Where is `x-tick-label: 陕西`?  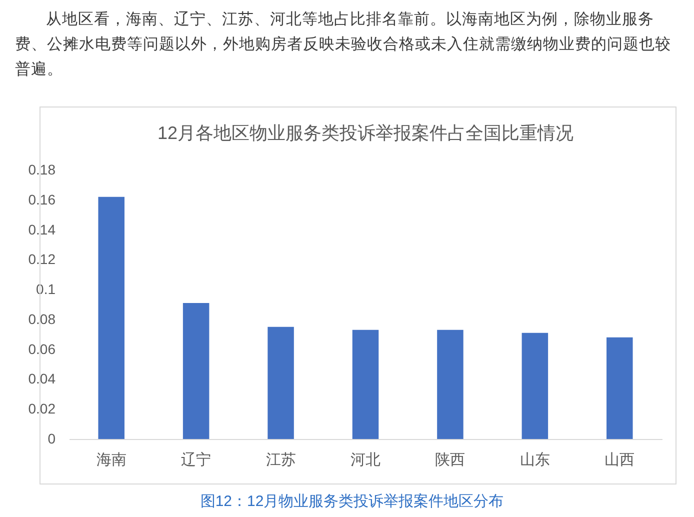 x-tick-label: 陕西 is located at coordinates (450, 460).